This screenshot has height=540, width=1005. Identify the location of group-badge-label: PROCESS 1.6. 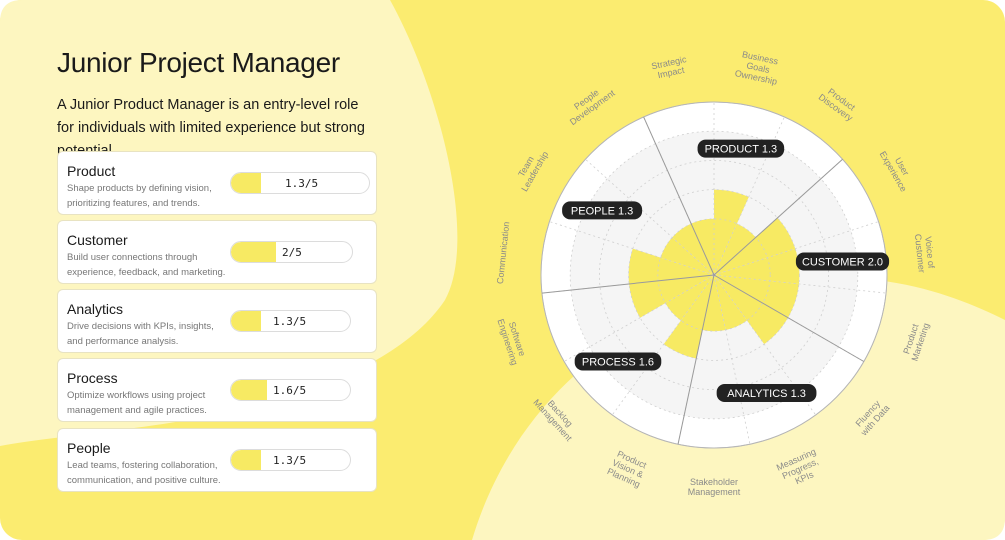
(618, 362).